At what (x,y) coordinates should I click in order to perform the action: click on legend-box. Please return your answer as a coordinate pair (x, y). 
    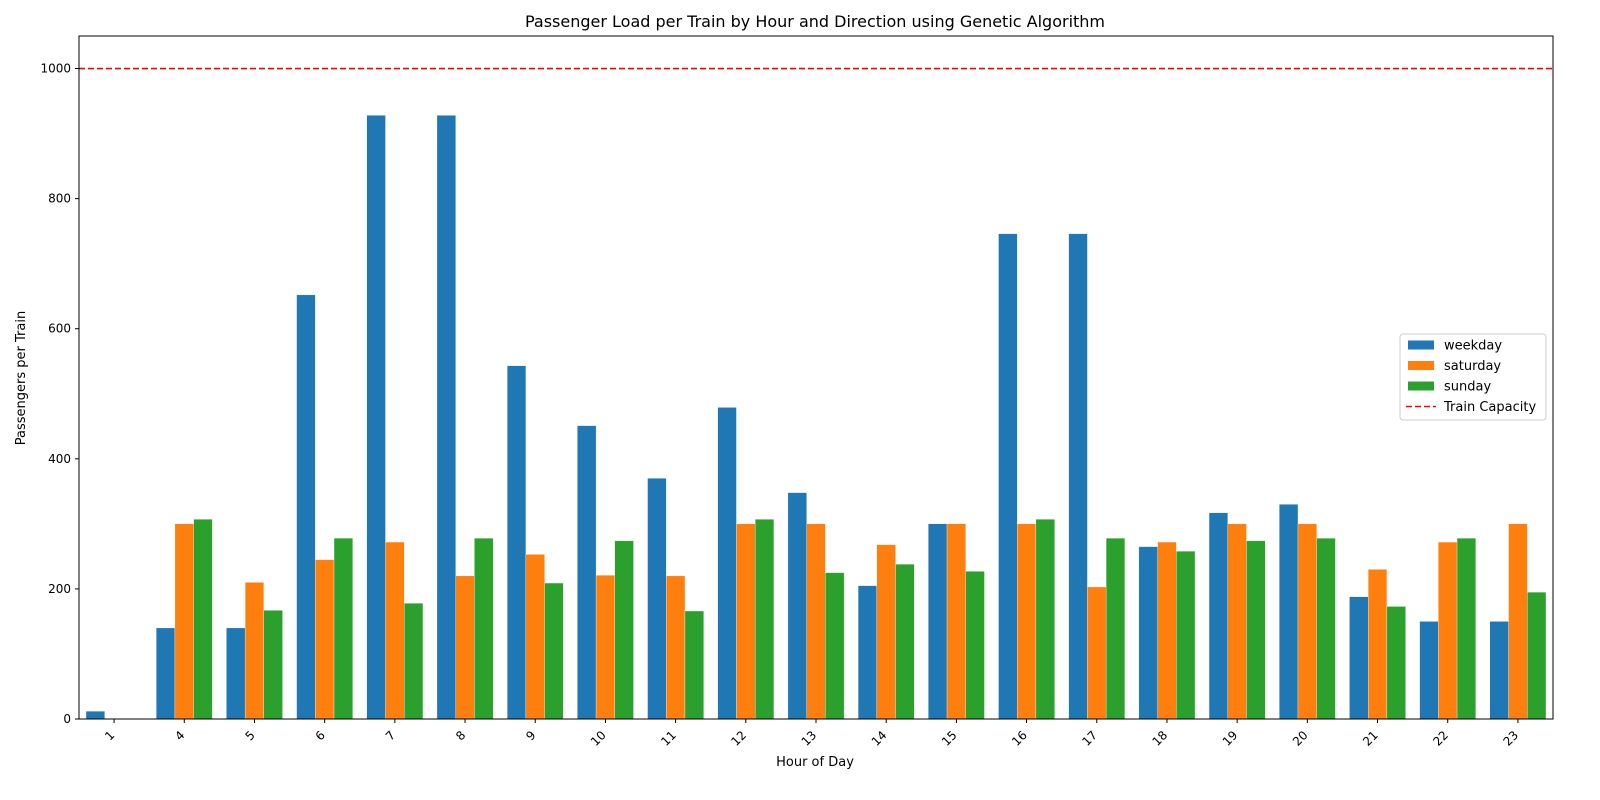
    Looking at the image, I should click on (1473, 377).